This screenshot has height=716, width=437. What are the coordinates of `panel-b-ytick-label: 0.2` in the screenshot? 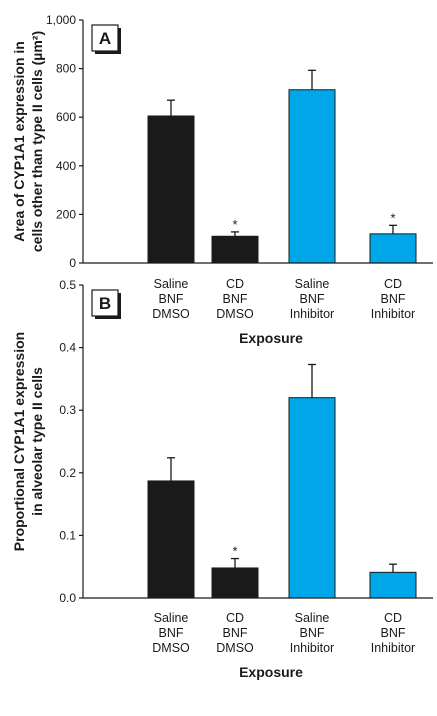 It's located at (67, 473).